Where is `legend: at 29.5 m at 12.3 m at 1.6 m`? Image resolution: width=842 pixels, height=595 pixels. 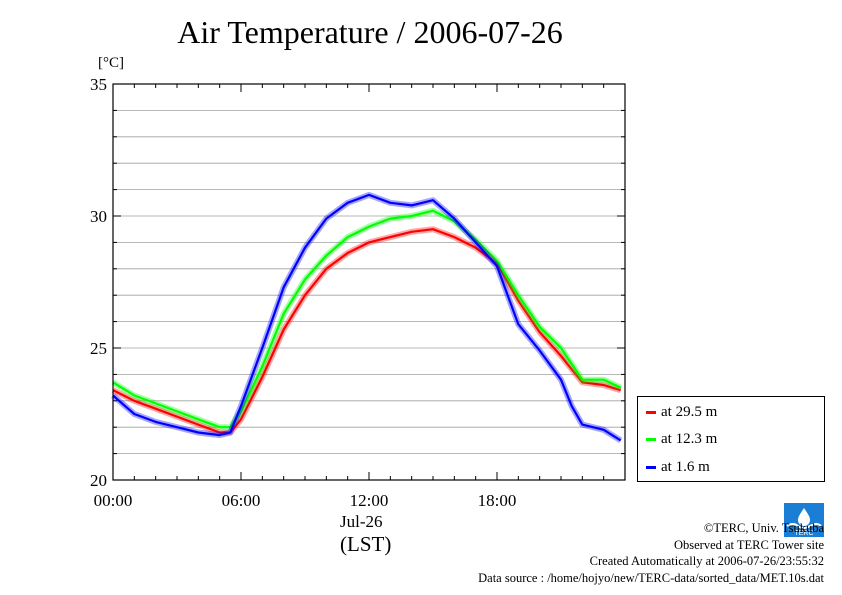
legend: at 29.5 m at 12.3 m at 1.6 m is located at coordinates (731, 439).